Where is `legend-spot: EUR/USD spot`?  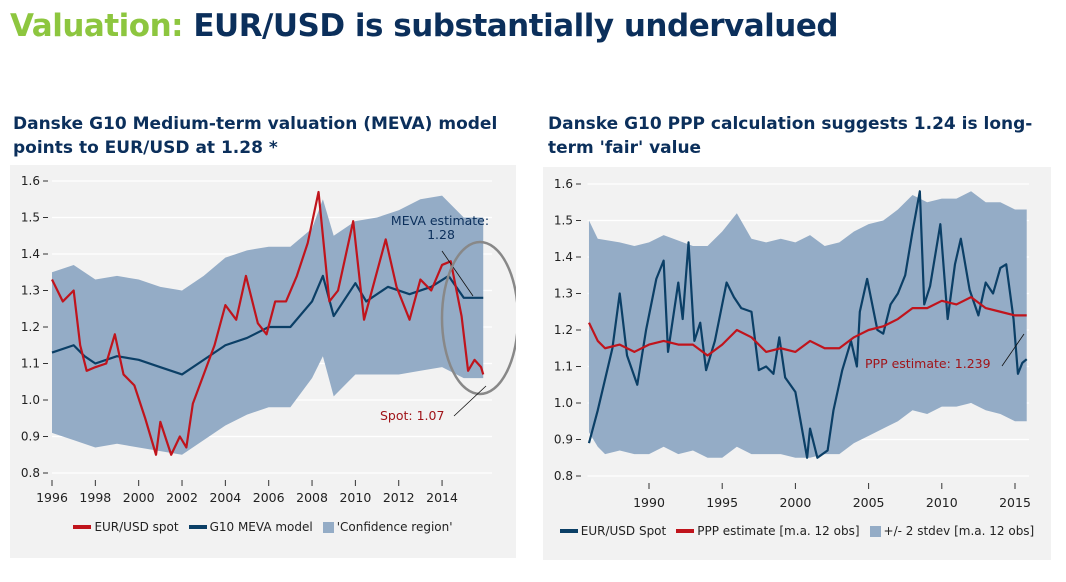 legend-spot: EUR/USD spot is located at coordinates (126, 527).